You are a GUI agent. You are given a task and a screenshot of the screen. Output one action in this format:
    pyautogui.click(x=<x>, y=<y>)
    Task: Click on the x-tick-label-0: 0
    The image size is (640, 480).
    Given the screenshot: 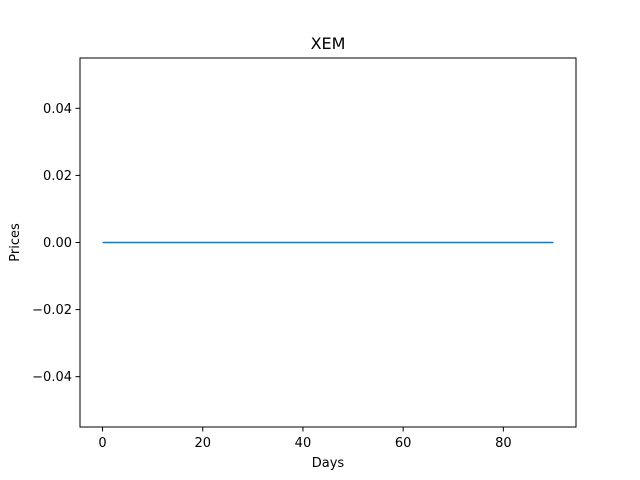 What is the action you would take?
    pyautogui.click(x=102, y=443)
    